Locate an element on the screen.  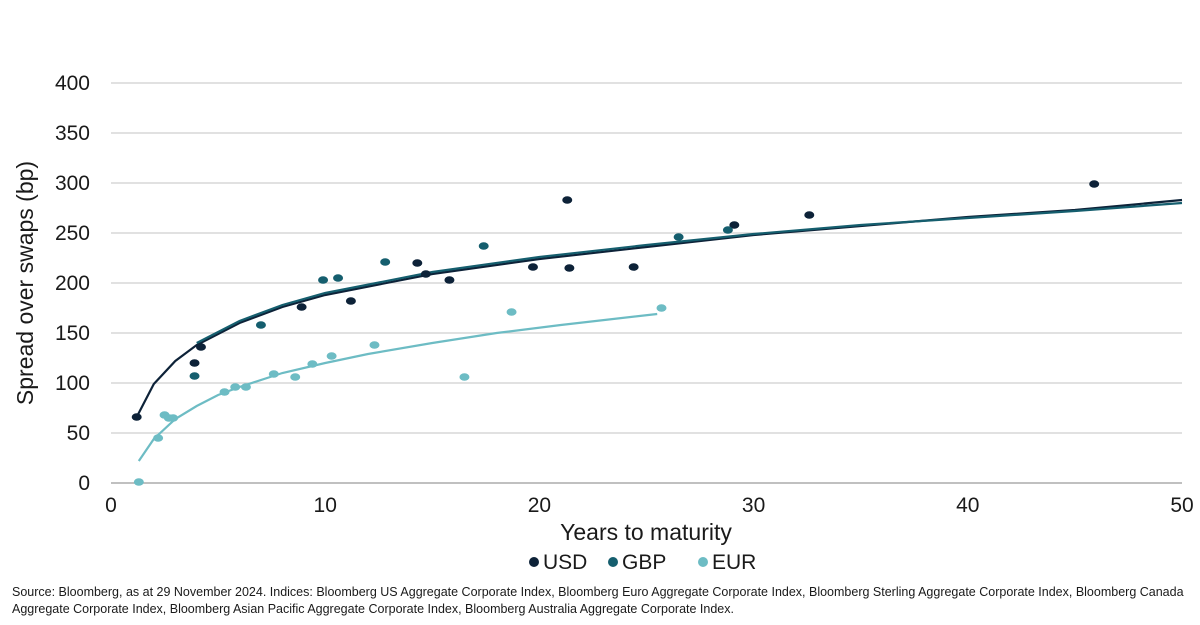
y-tick-150: 150 is located at coordinates (72, 333).